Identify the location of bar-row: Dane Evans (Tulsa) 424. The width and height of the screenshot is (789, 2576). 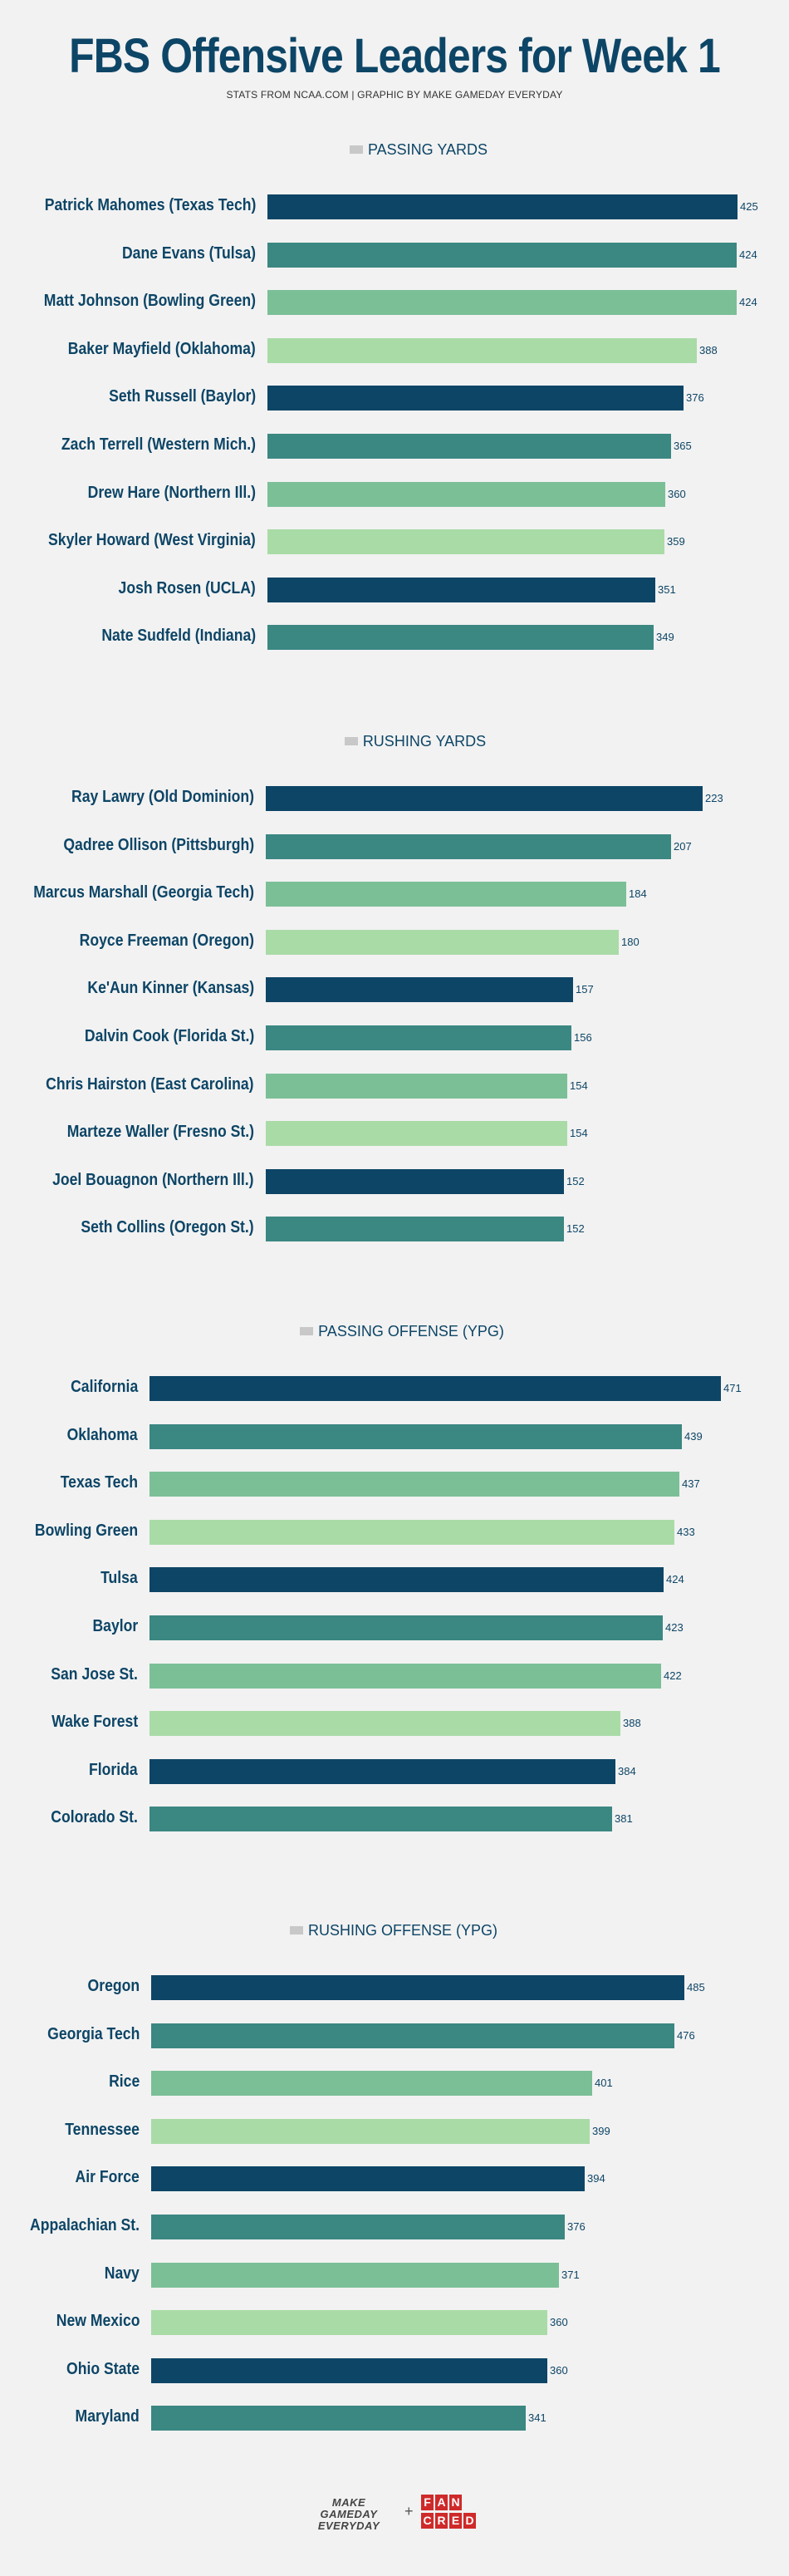
(394, 256).